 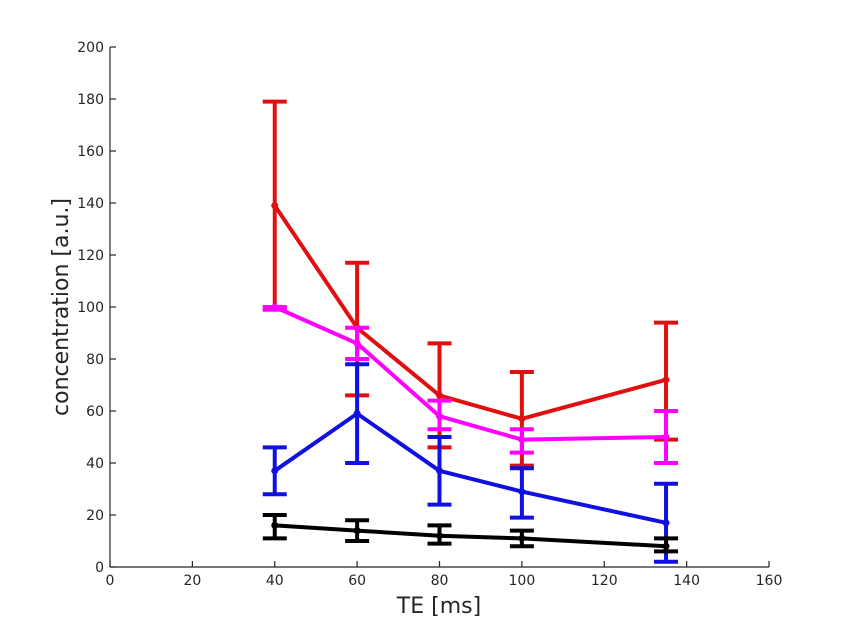 What do you see at coordinates (95, 516) in the screenshot?
I see `y-tick-label: 20` at bounding box center [95, 516].